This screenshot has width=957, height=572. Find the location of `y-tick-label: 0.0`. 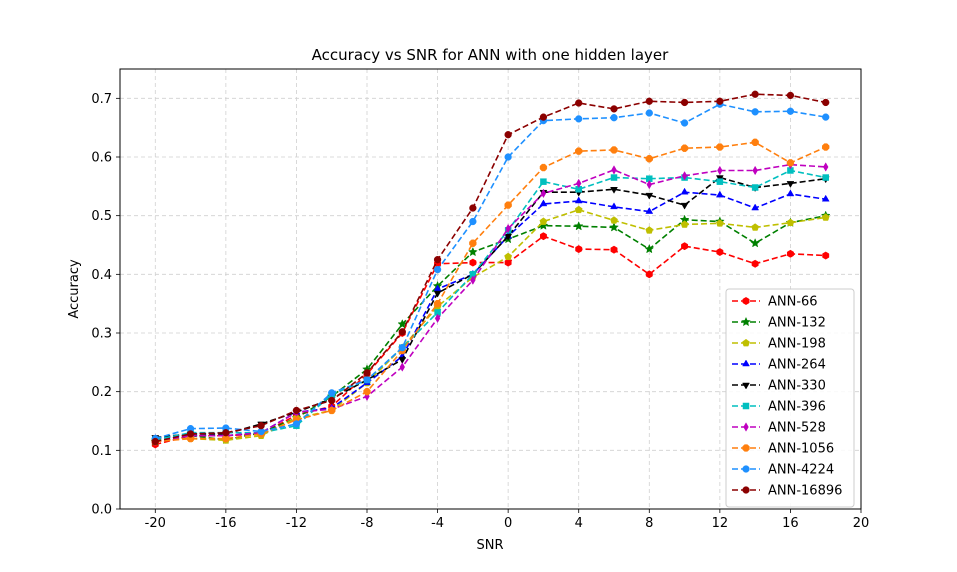

y-tick-label: 0.0 is located at coordinates (101, 510).